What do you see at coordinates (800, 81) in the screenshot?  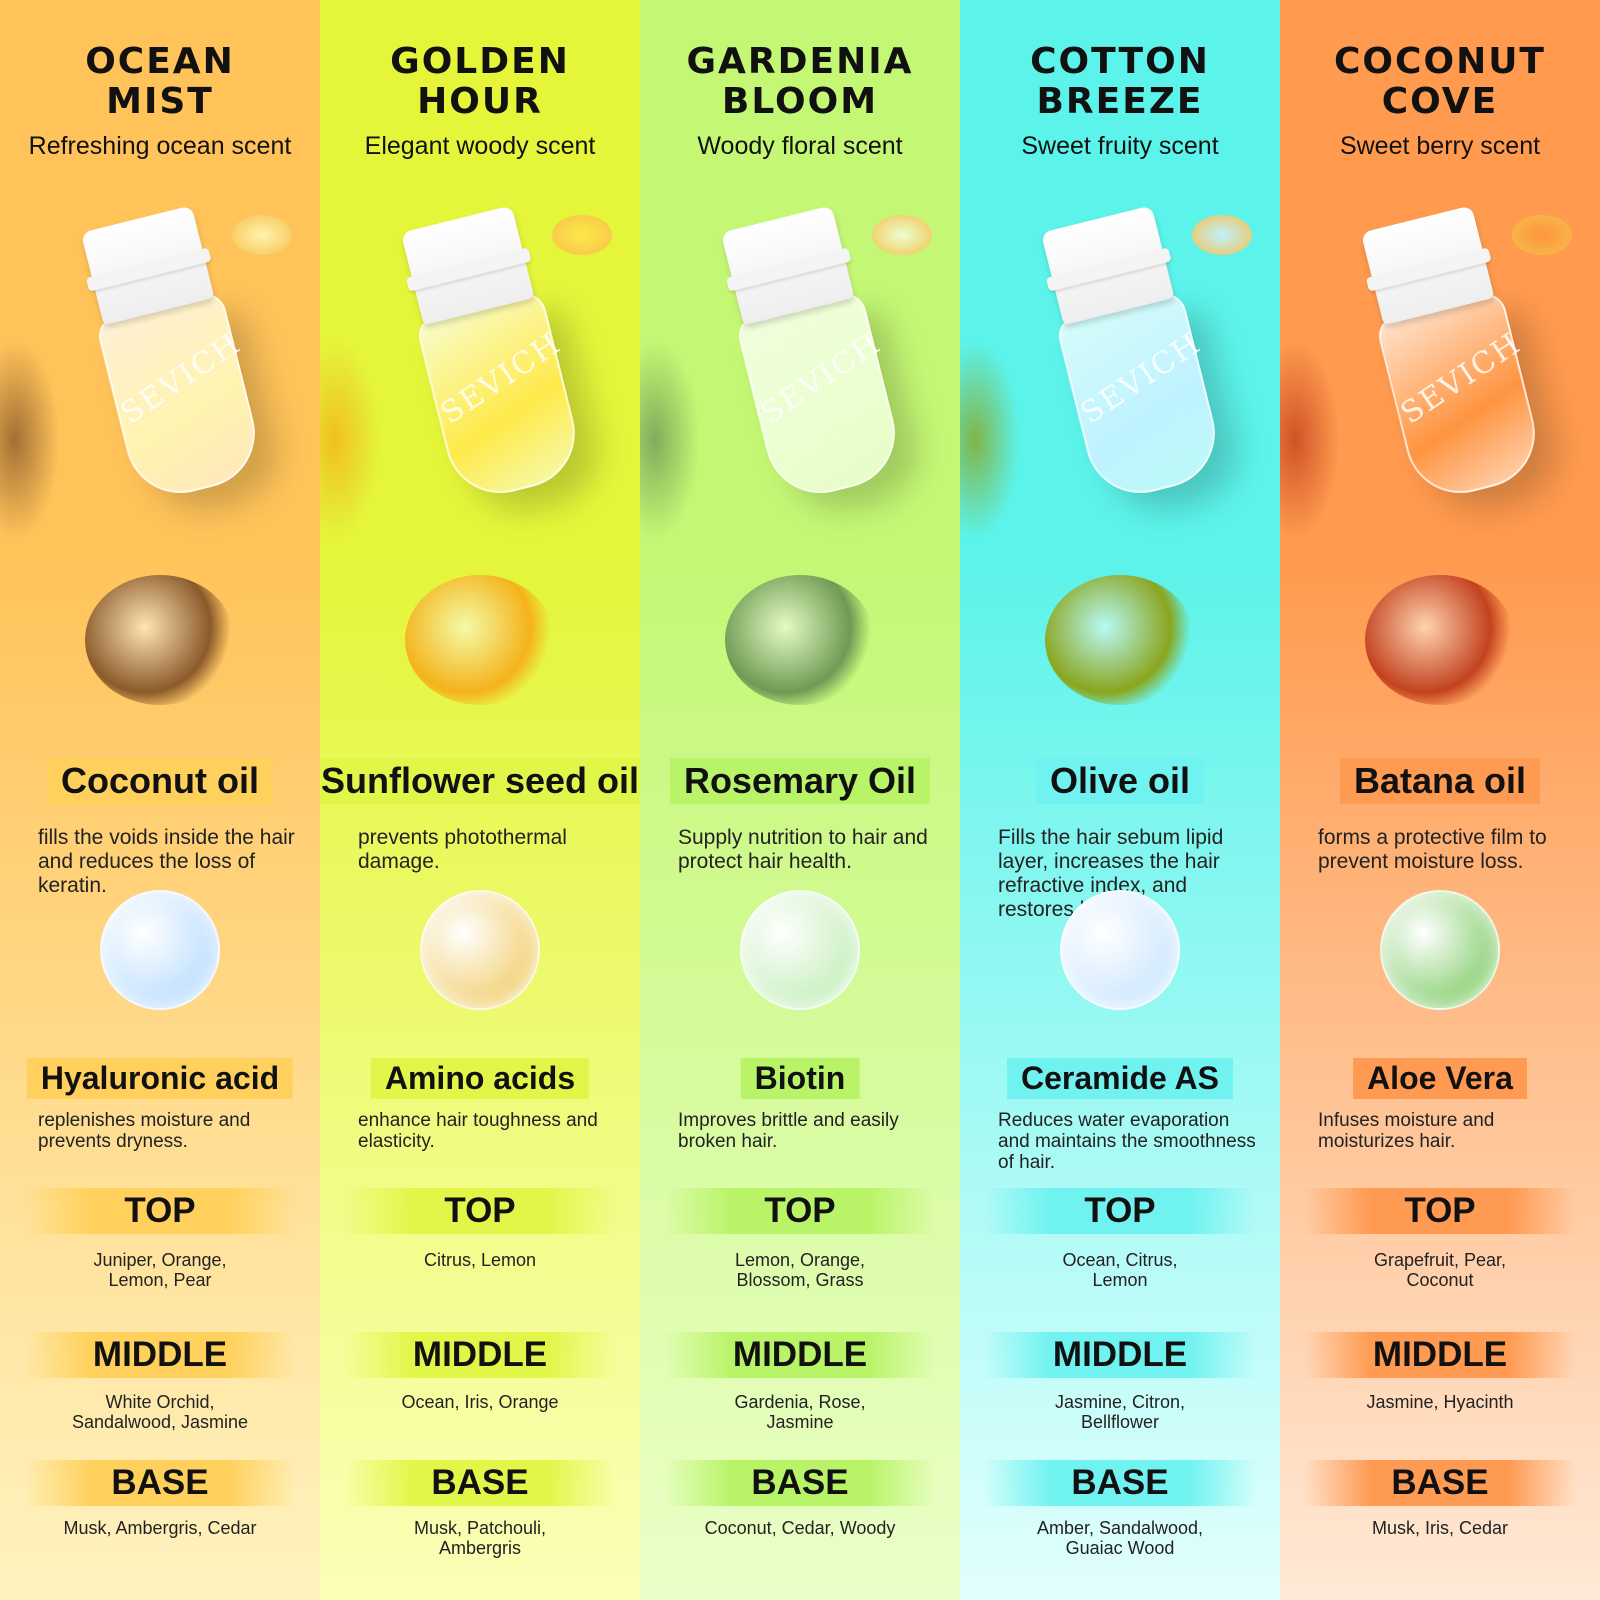 I see `scent-title: GARDENIA BLOOM` at bounding box center [800, 81].